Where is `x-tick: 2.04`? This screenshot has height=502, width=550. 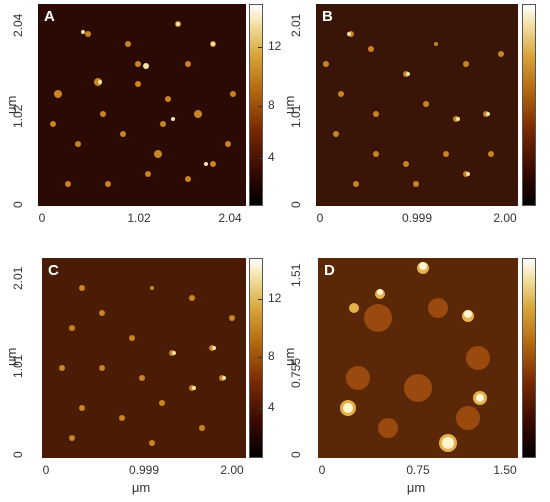
x-tick: 2.04 is located at coordinates (230, 218).